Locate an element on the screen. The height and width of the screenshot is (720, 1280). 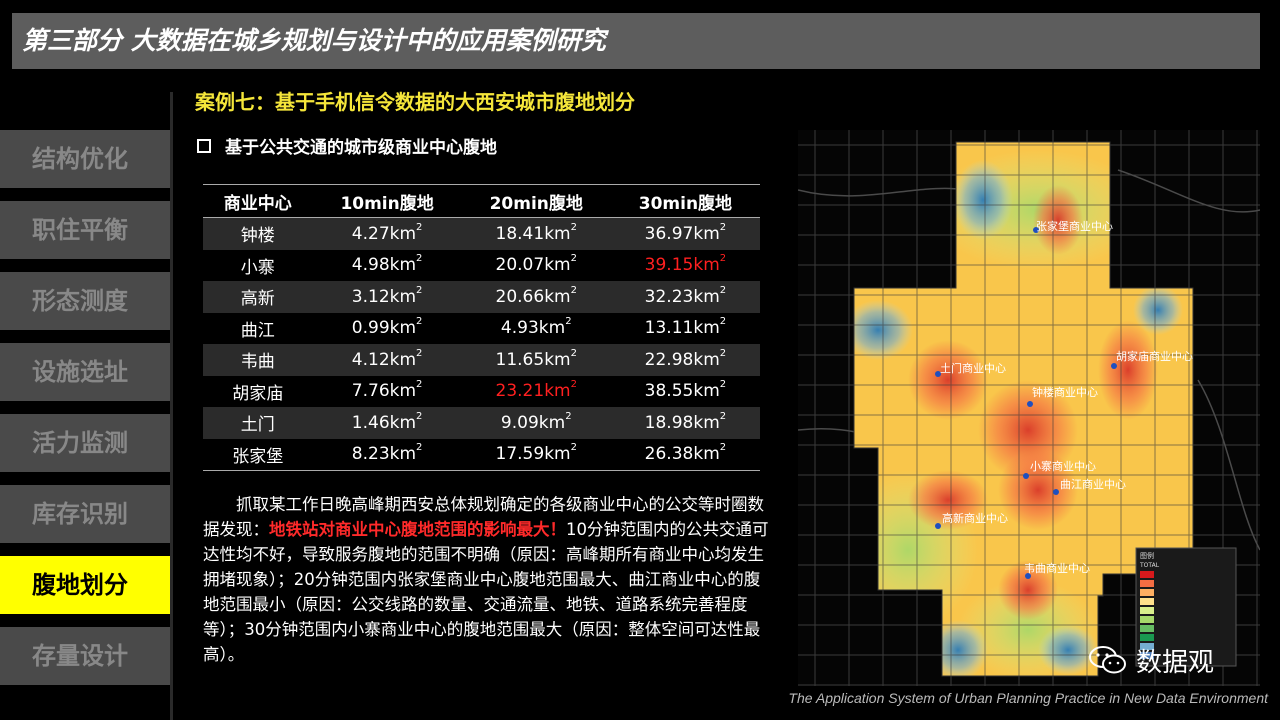
area-cell-v20: 9.09km2 is located at coordinates (536, 423).